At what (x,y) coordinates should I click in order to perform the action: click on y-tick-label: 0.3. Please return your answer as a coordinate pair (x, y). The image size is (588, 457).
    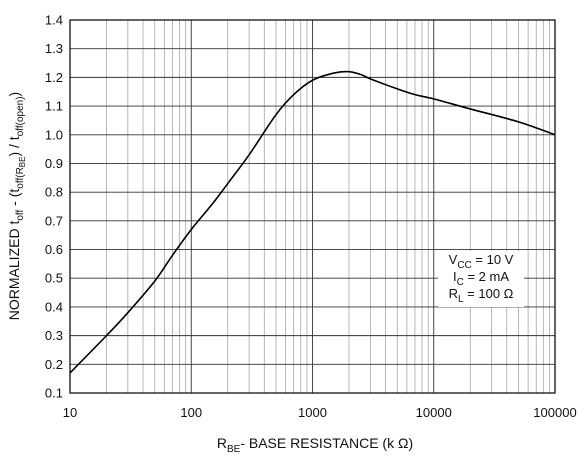
    Looking at the image, I should click on (54, 335).